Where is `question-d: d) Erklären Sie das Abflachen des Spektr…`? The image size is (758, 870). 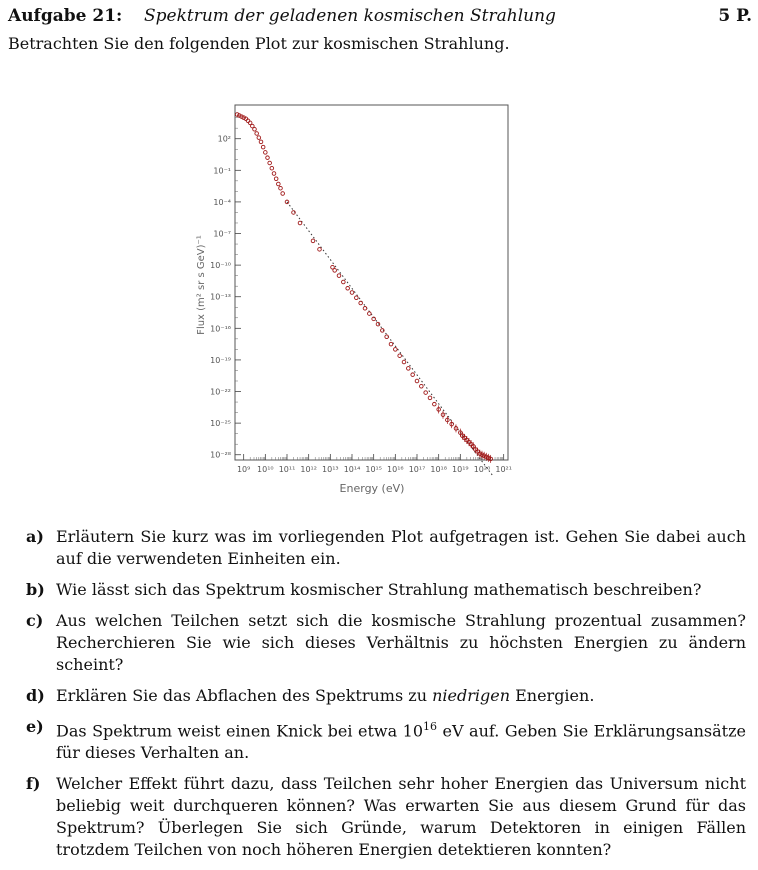 question-d: d) Erklären Sie das Abflachen des Spektr… is located at coordinates (386, 696).